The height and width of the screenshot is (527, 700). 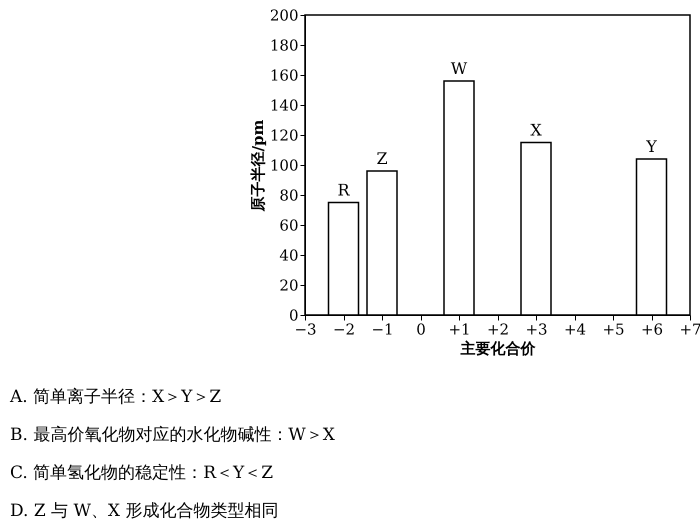 What do you see at coordinates (284, 135) in the screenshot?
I see `y-tick-label: 120` at bounding box center [284, 135].